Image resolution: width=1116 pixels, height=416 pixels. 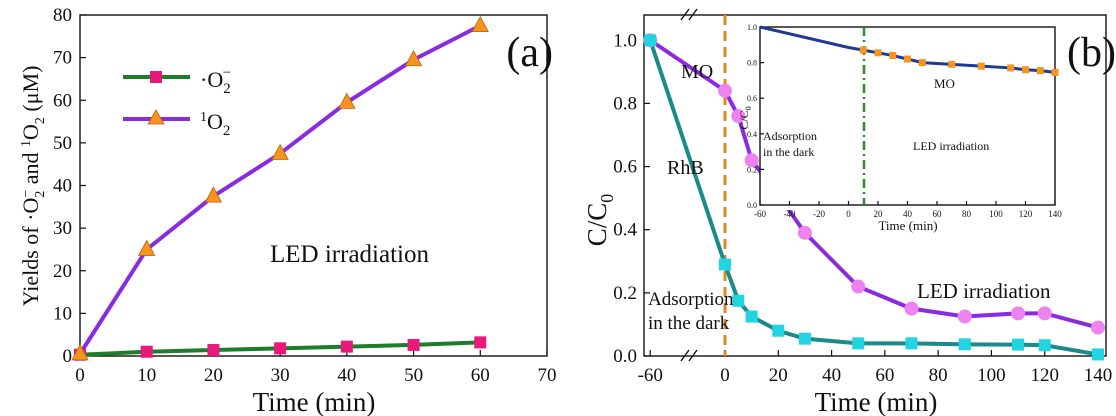 What do you see at coordinates (62, 186) in the screenshot?
I see `y-tick-label: 40` at bounding box center [62, 186].